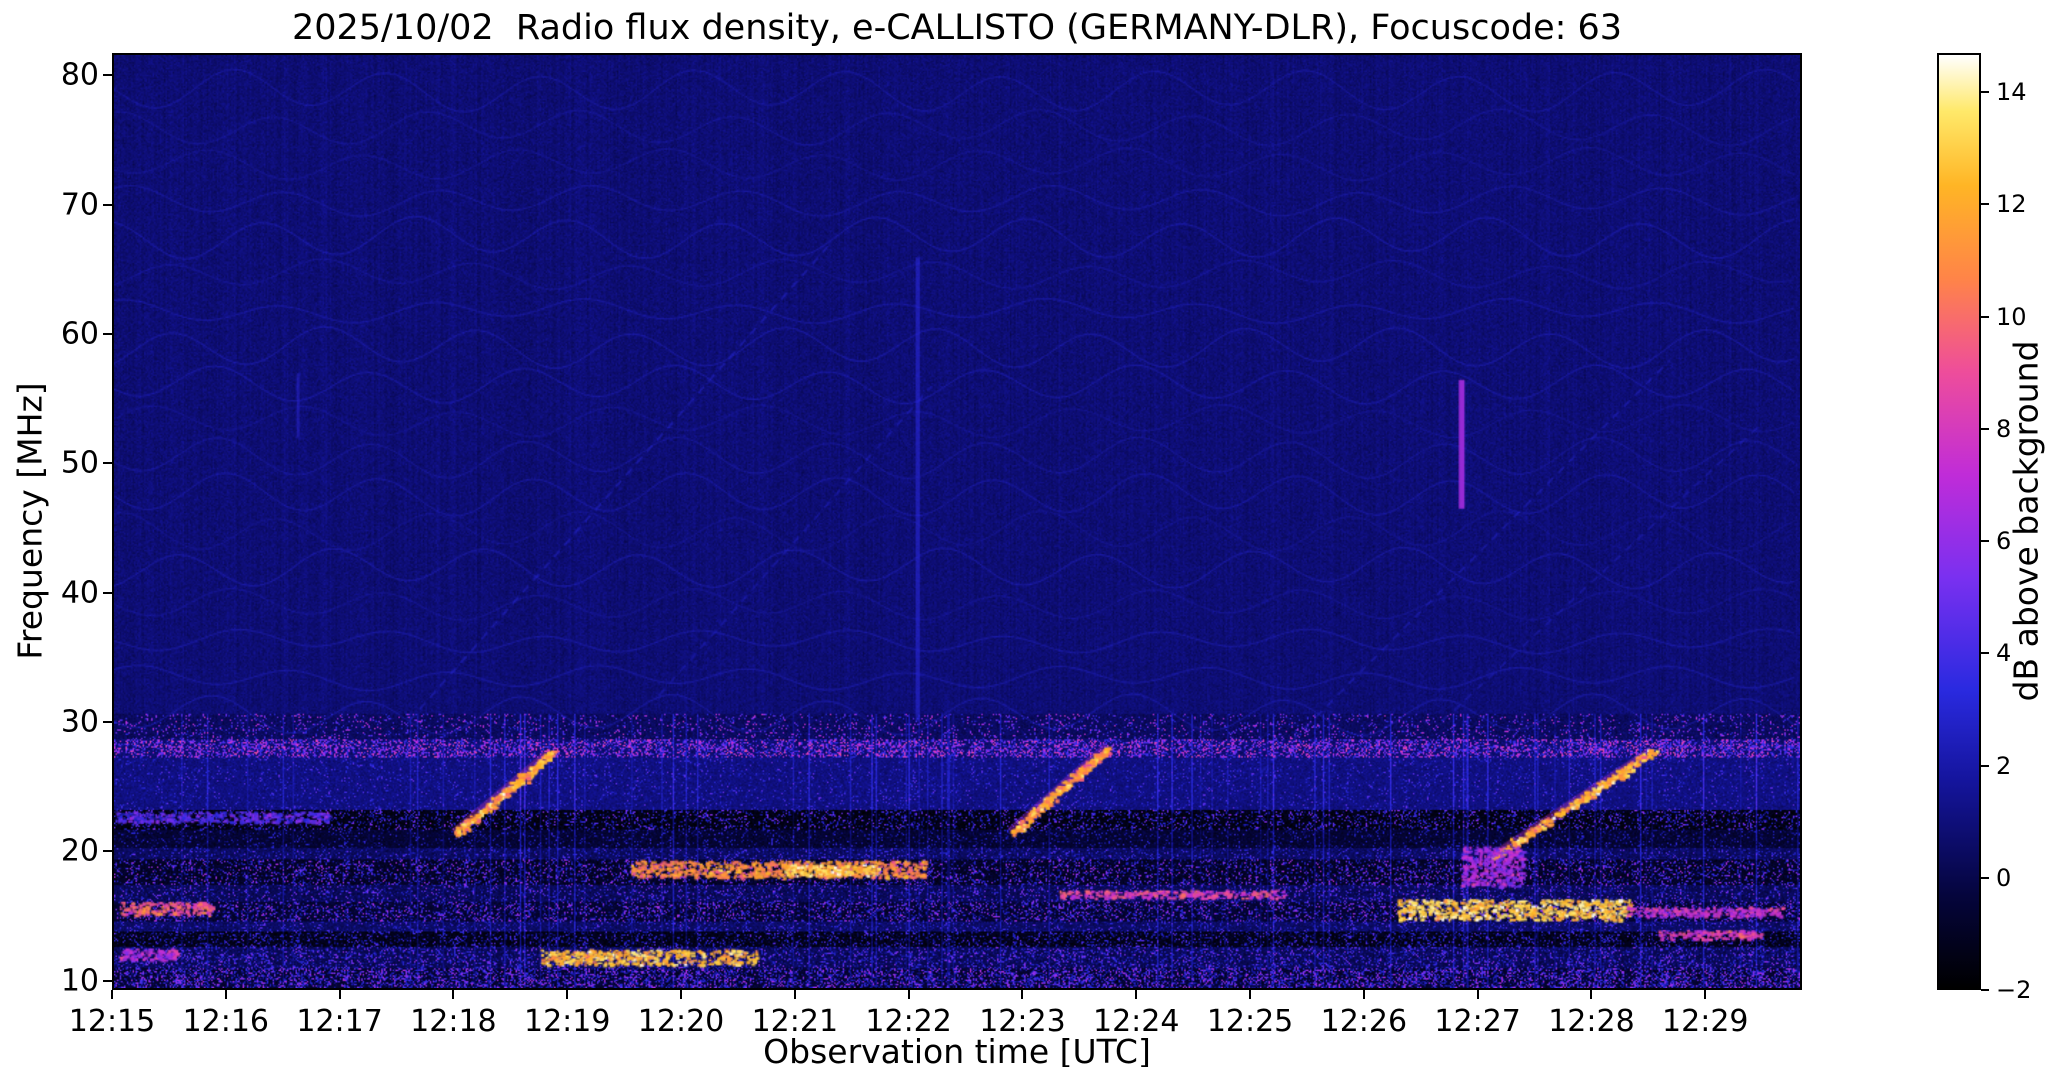  What do you see at coordinates (1959, 521) in the screenshot?
I see `colorbar` at bounding box center [1959, 521].